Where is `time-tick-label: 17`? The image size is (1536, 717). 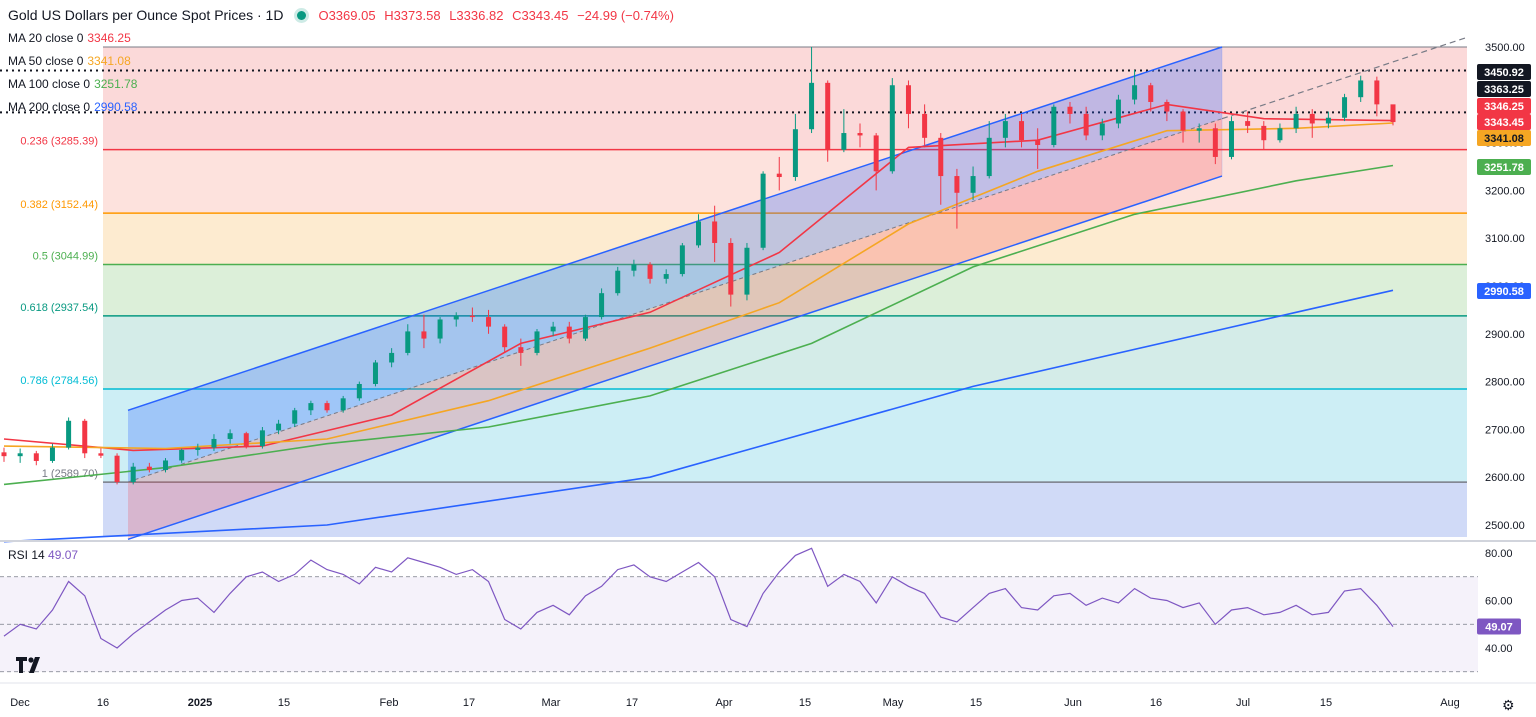
time-tick-label: 17 is located at coordinates (469, 703).